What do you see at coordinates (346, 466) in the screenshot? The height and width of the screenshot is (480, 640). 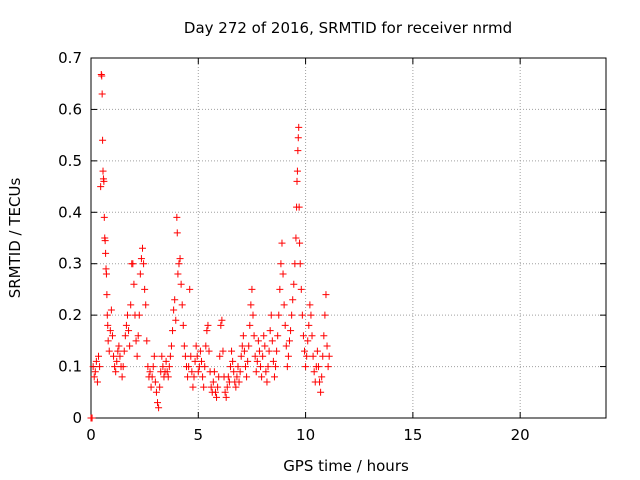 I see `x-axis-label: GPS time / hours` at bounding box center [346, 466].